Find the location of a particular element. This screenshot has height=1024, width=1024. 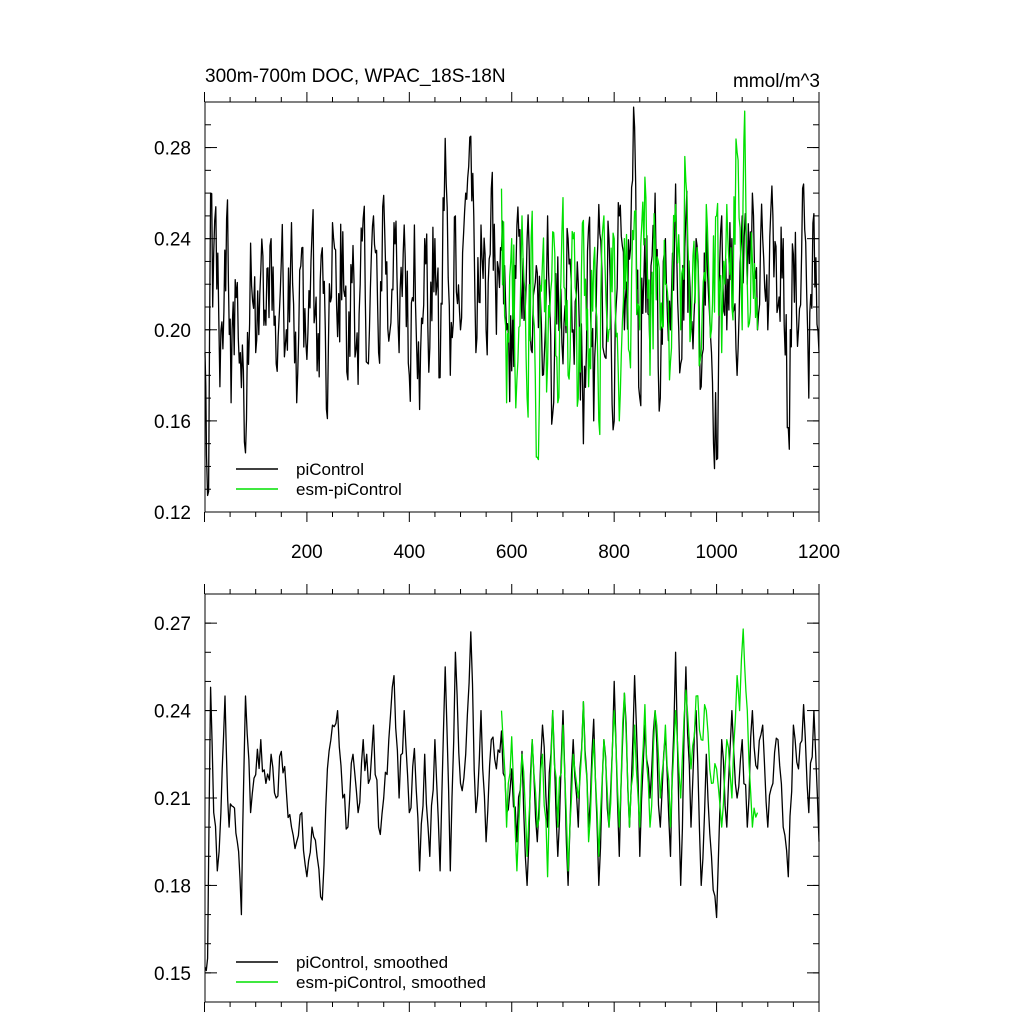

y-tick-label: 0.16 is located at coordinates (172, 422).